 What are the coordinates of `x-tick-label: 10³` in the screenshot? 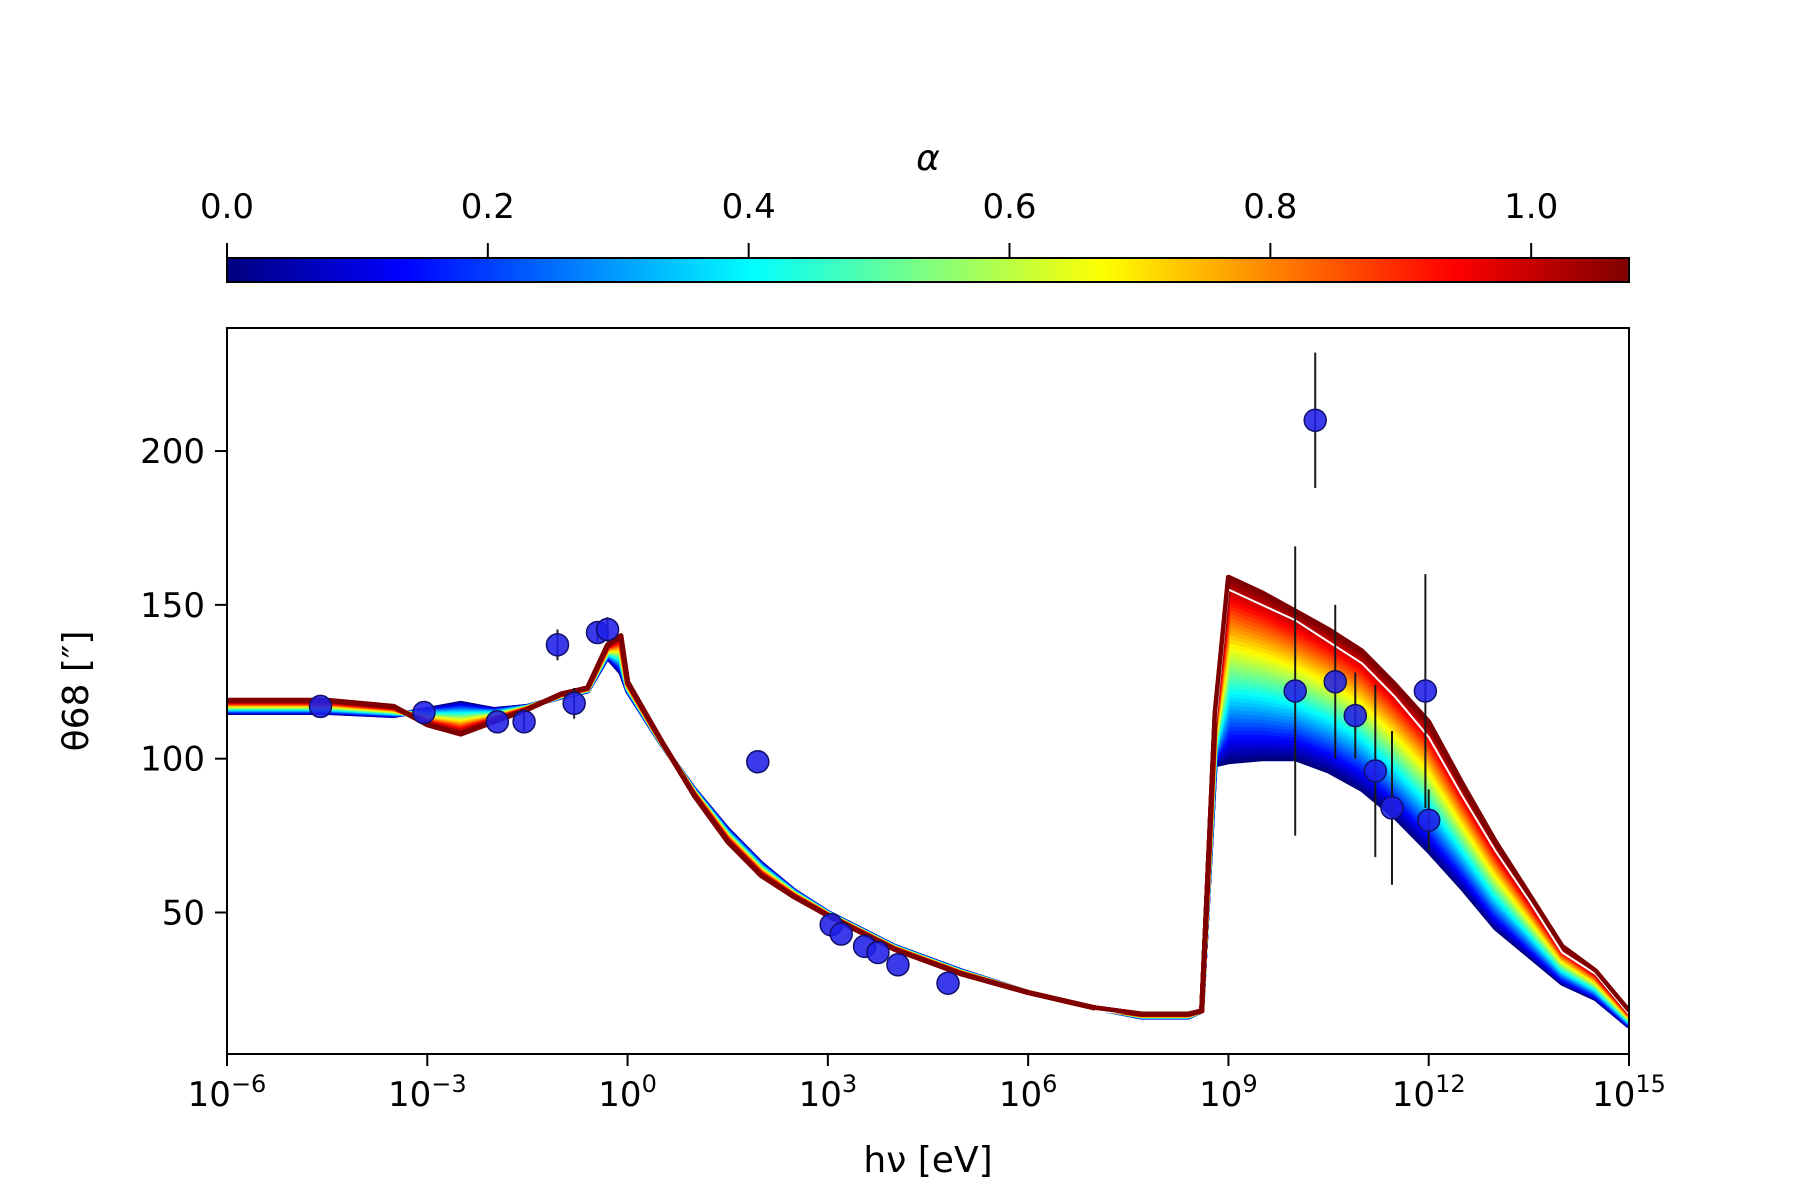 It's located at (828, 1092).